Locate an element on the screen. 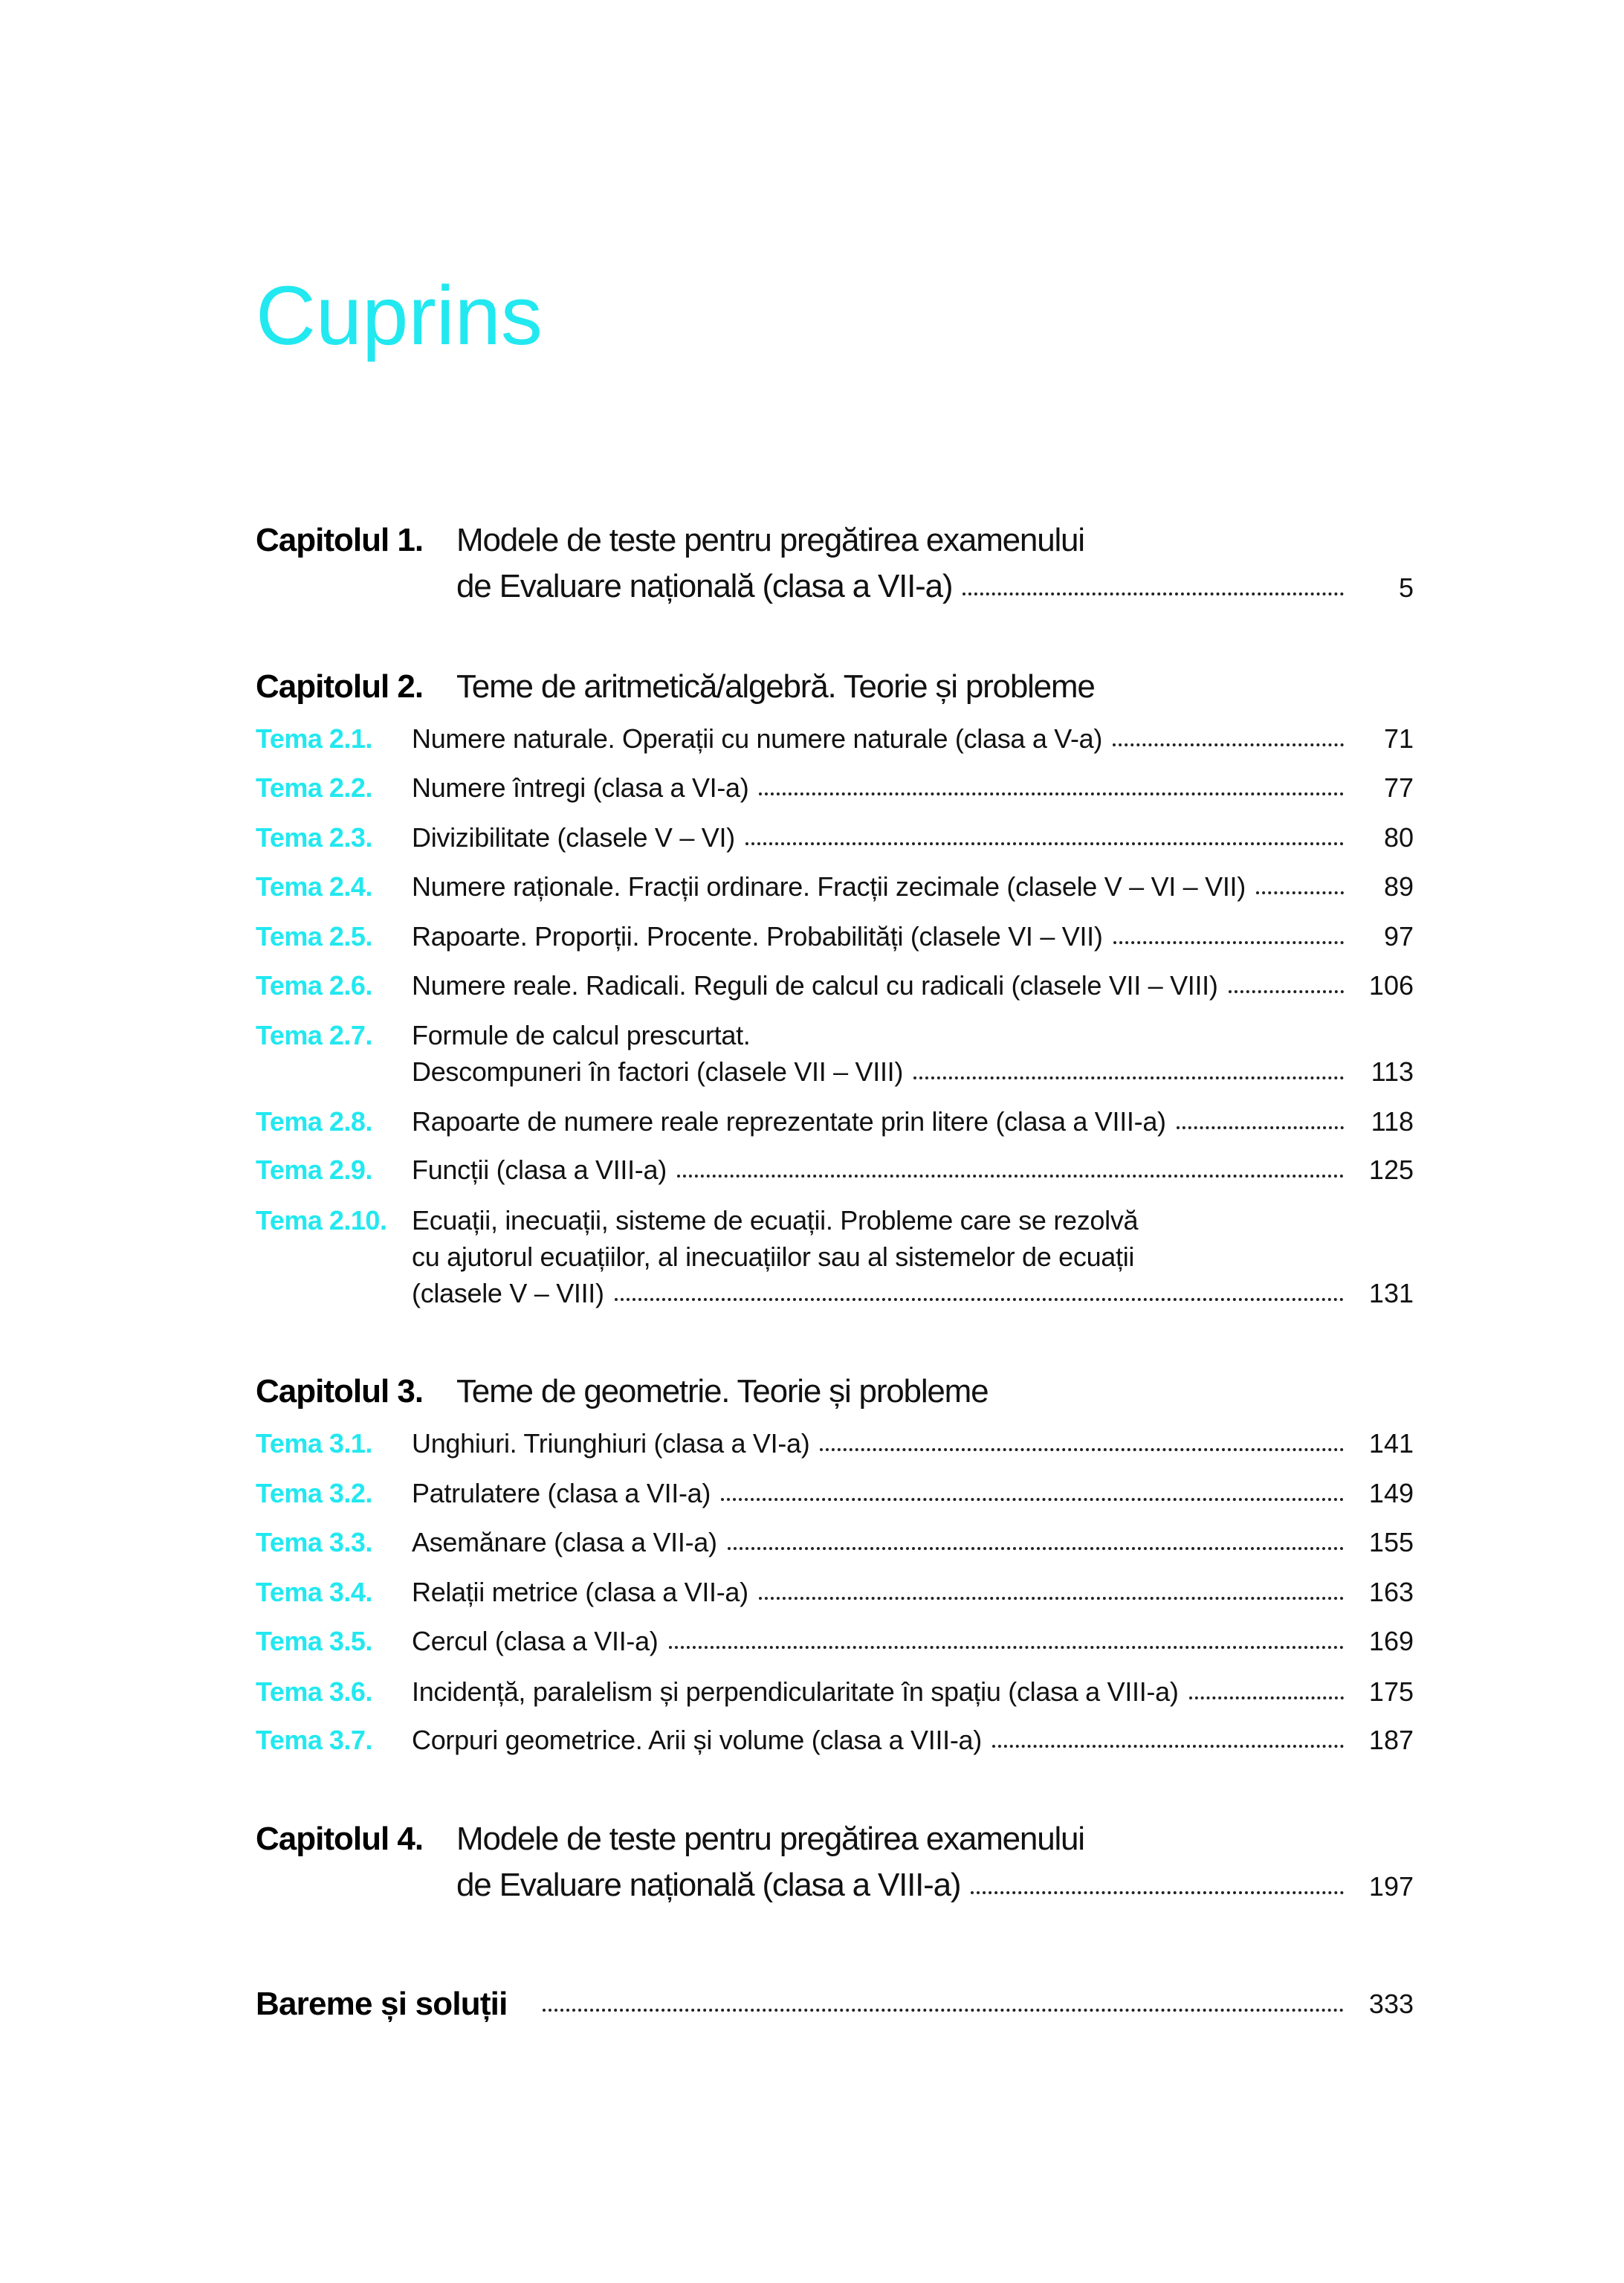 The width and height of the screenshot is (1624, 2283). topic-label: Tema 2.4. is located at coordinates (314, 886).